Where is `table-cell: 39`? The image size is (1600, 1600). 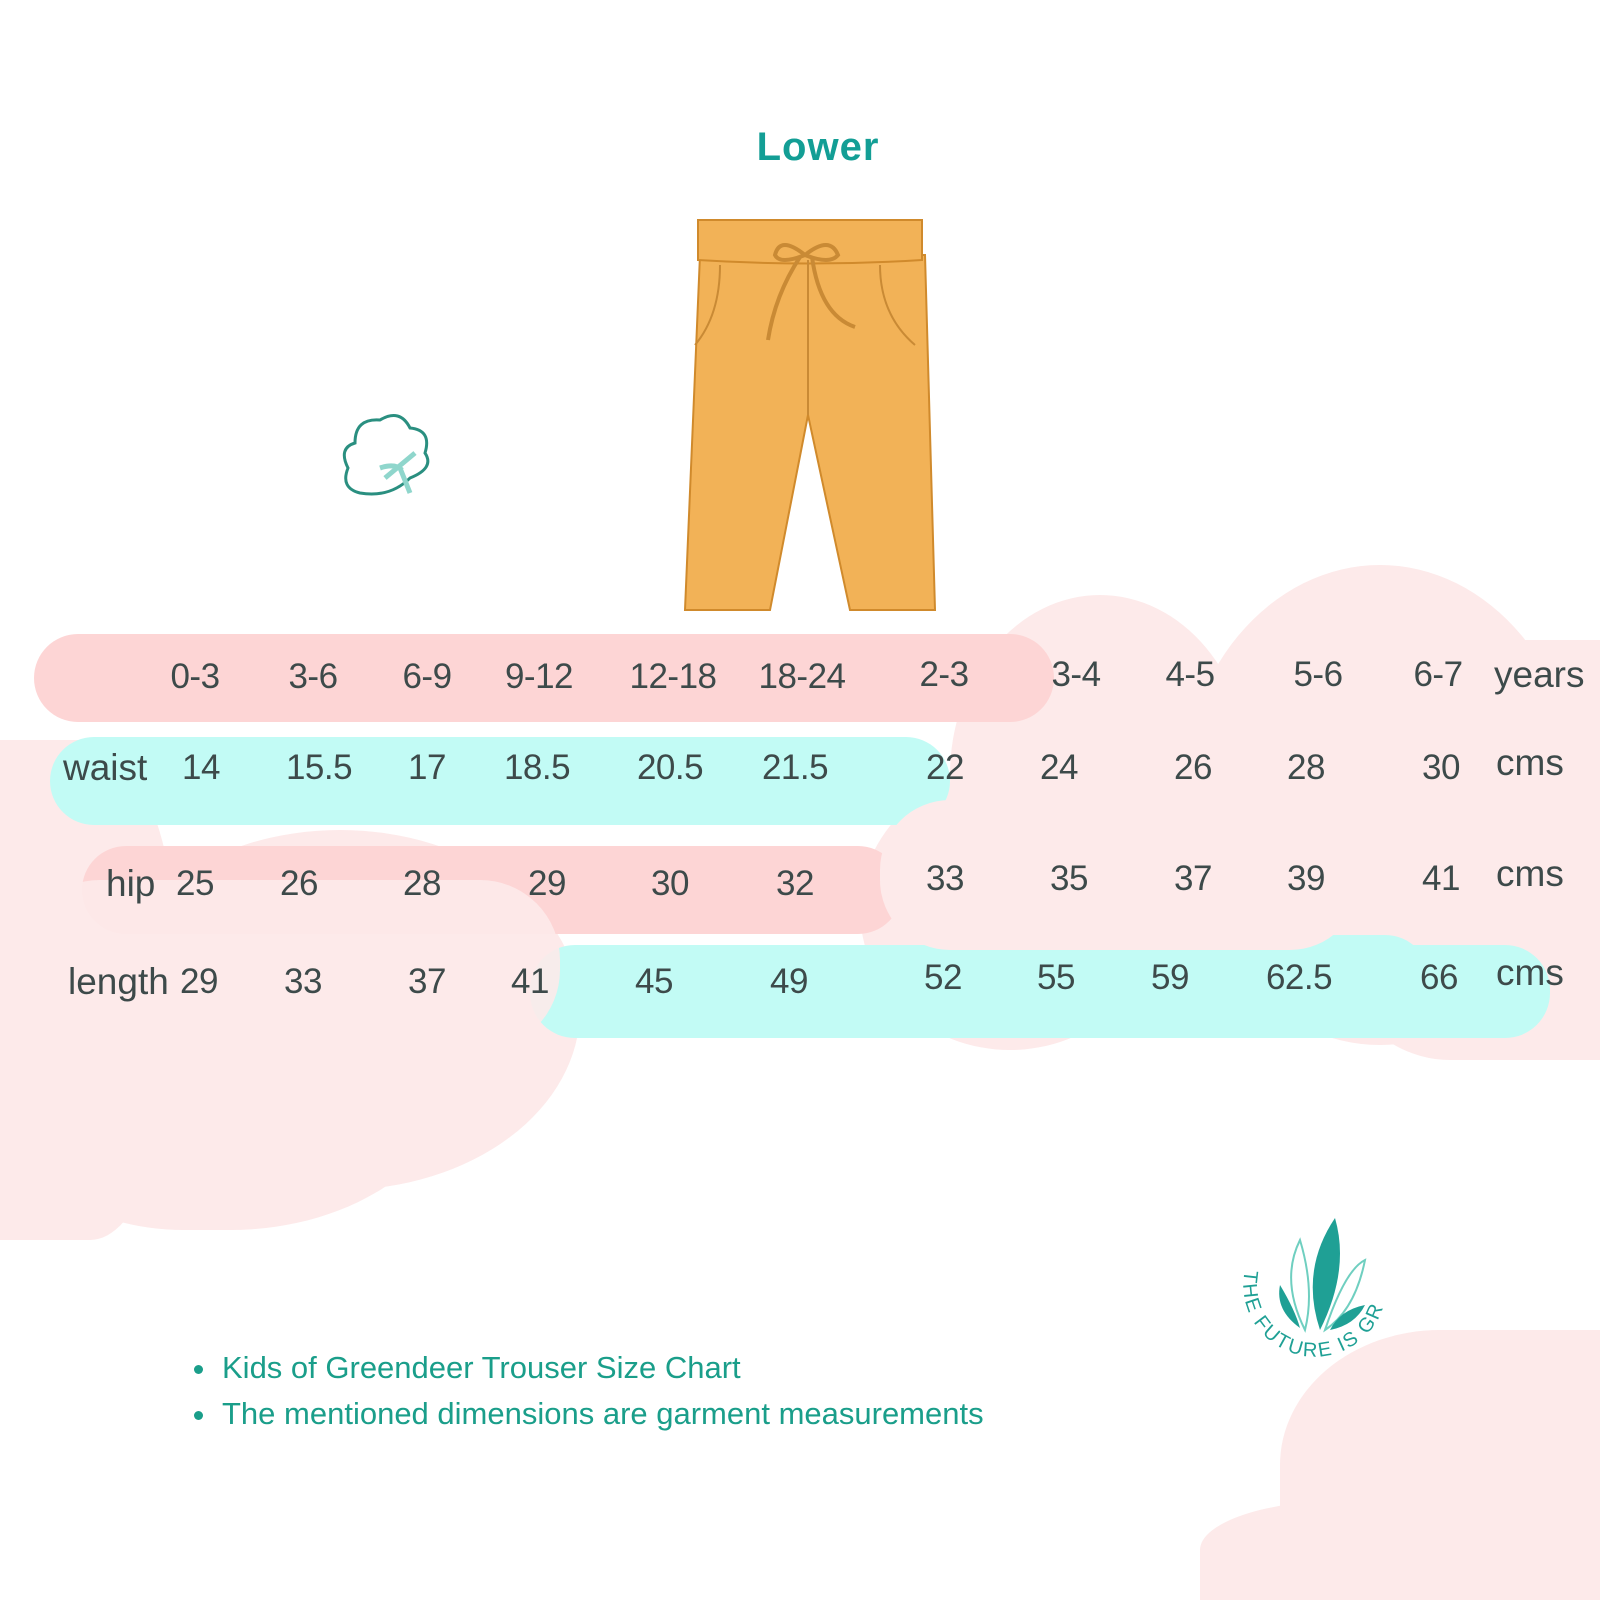
table-cell: 39 is located at coordinates (1306, 878).